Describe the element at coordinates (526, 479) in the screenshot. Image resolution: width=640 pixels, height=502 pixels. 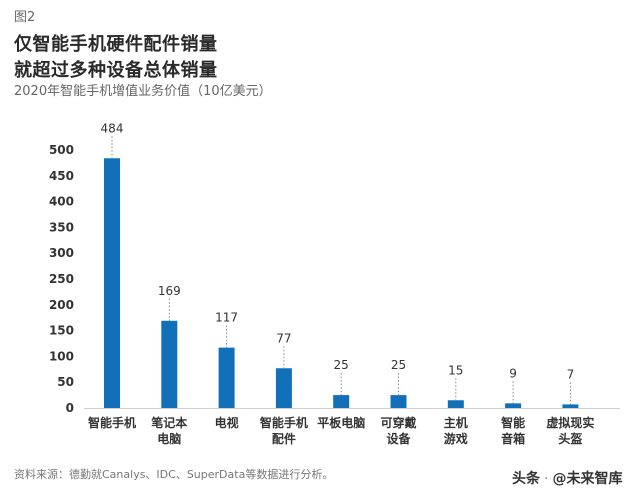
I see `watermark-platform: 头条` at that location.